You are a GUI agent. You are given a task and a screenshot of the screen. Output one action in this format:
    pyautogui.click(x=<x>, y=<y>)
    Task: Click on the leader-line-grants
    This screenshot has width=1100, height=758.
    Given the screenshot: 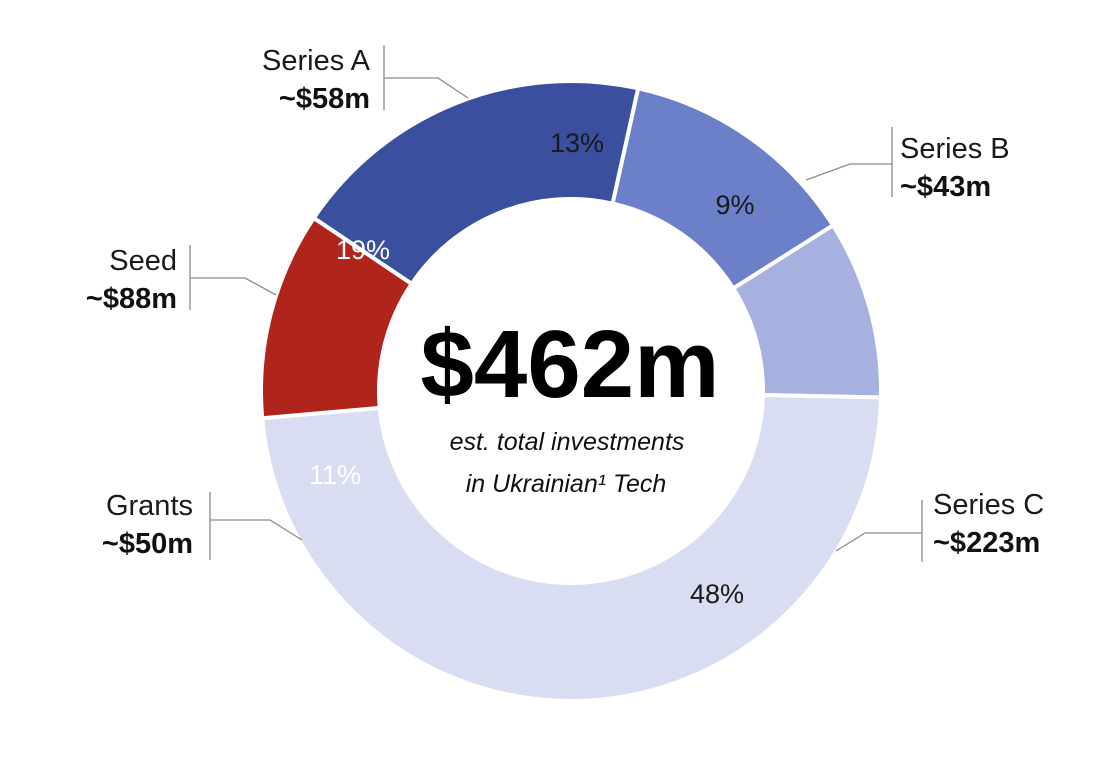 What is the action you would take?
    pyautogui.click(x=256, y=530)
    